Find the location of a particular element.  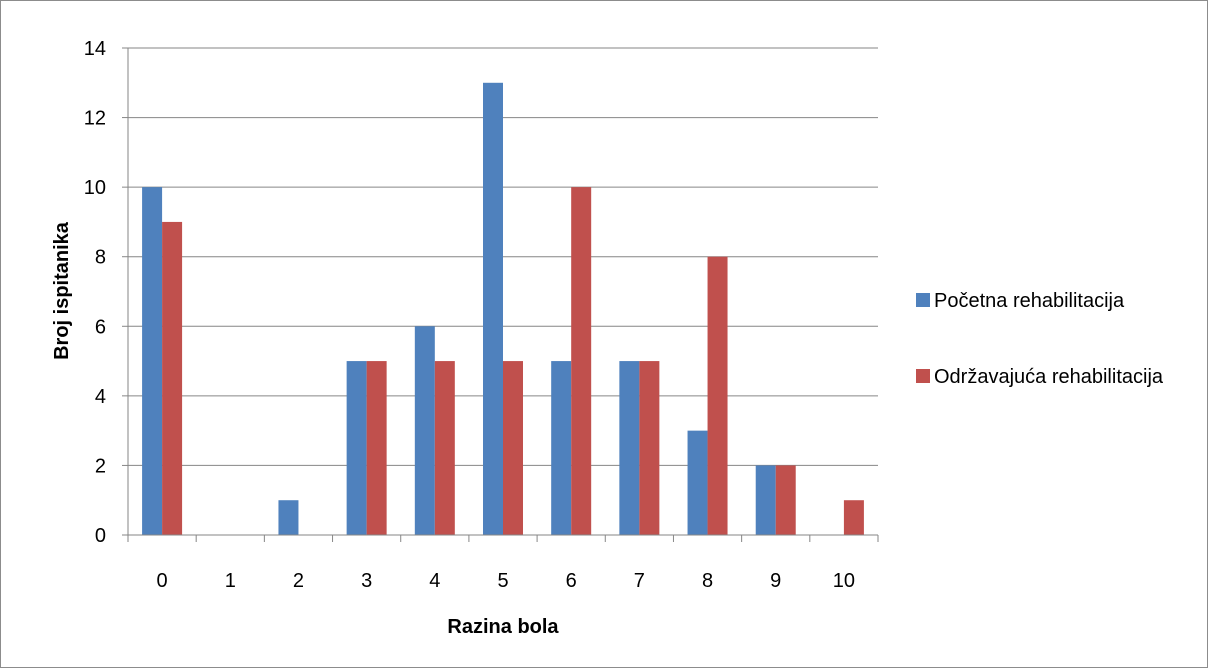

x-tick-label: 3 is located at coordinates (366, 581).